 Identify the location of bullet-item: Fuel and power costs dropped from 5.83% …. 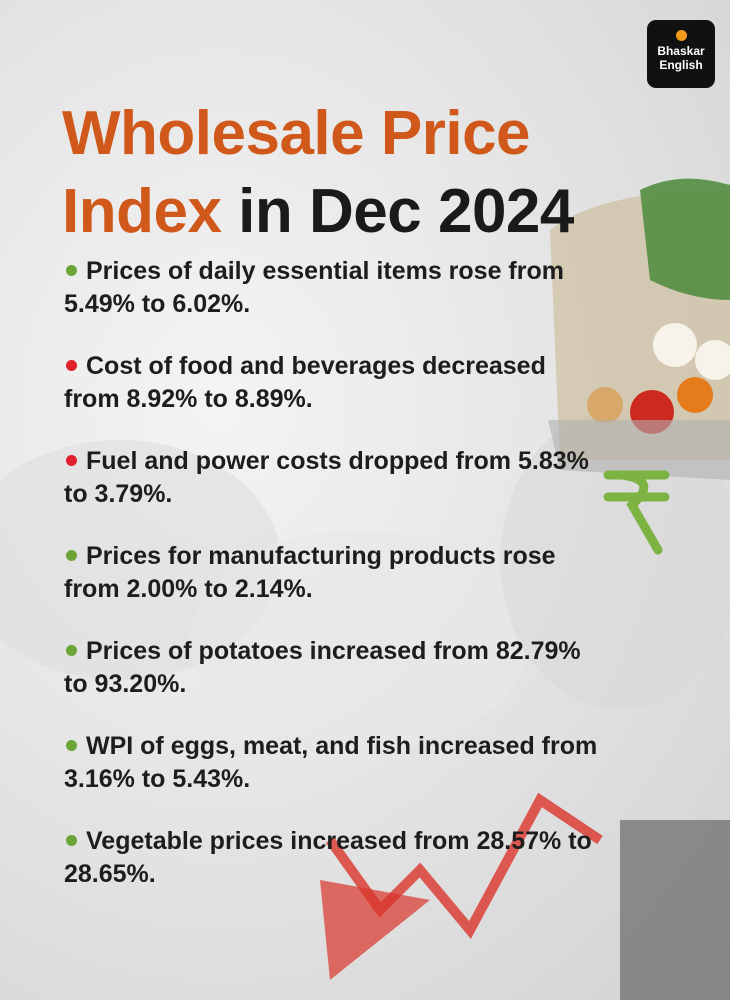
(334, 478).